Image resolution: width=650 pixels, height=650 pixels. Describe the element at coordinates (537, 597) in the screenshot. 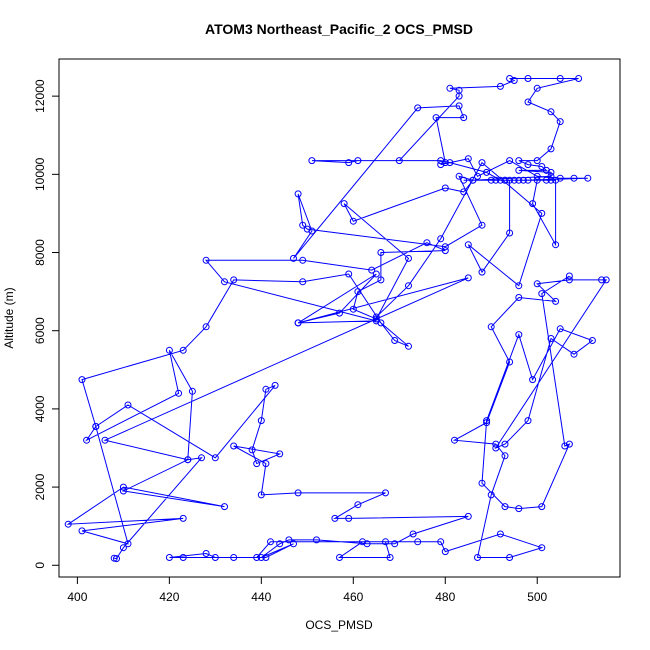

I see `x-tick-label: 500` at that location.